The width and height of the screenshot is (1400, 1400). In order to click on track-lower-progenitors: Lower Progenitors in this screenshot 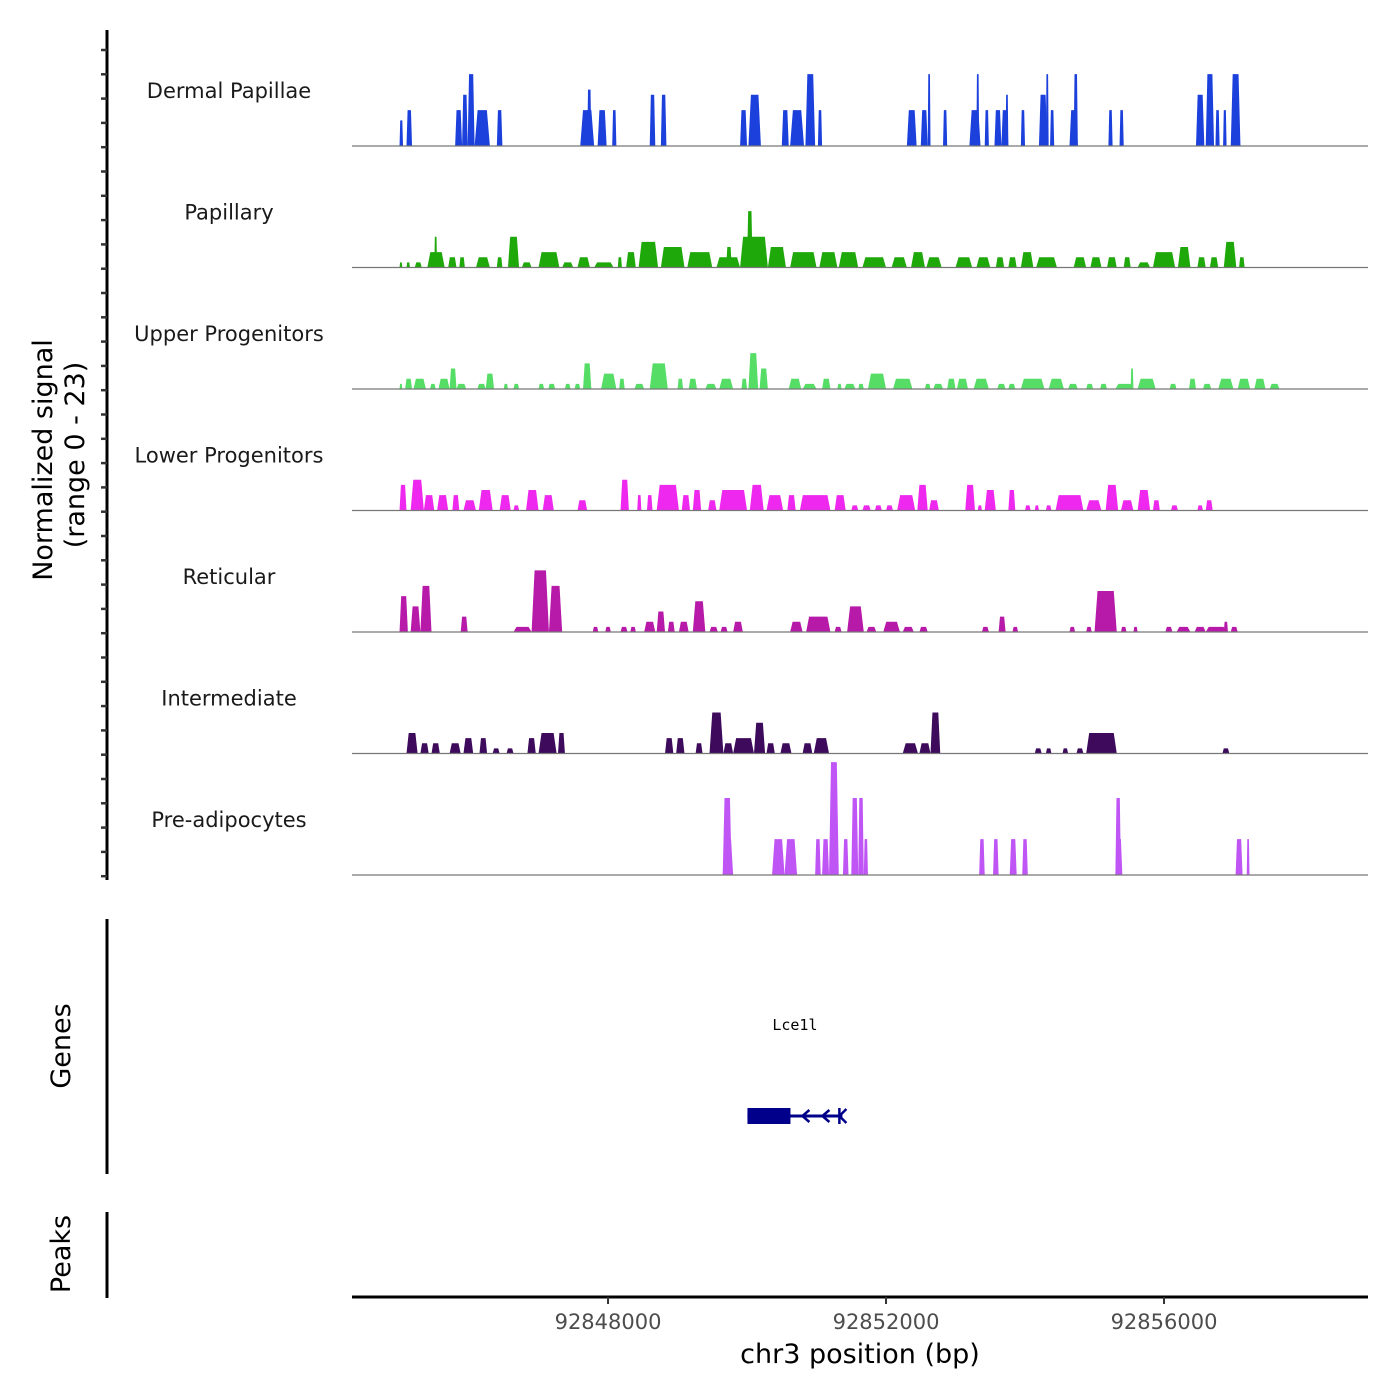, I will do `click(751, 478)`.